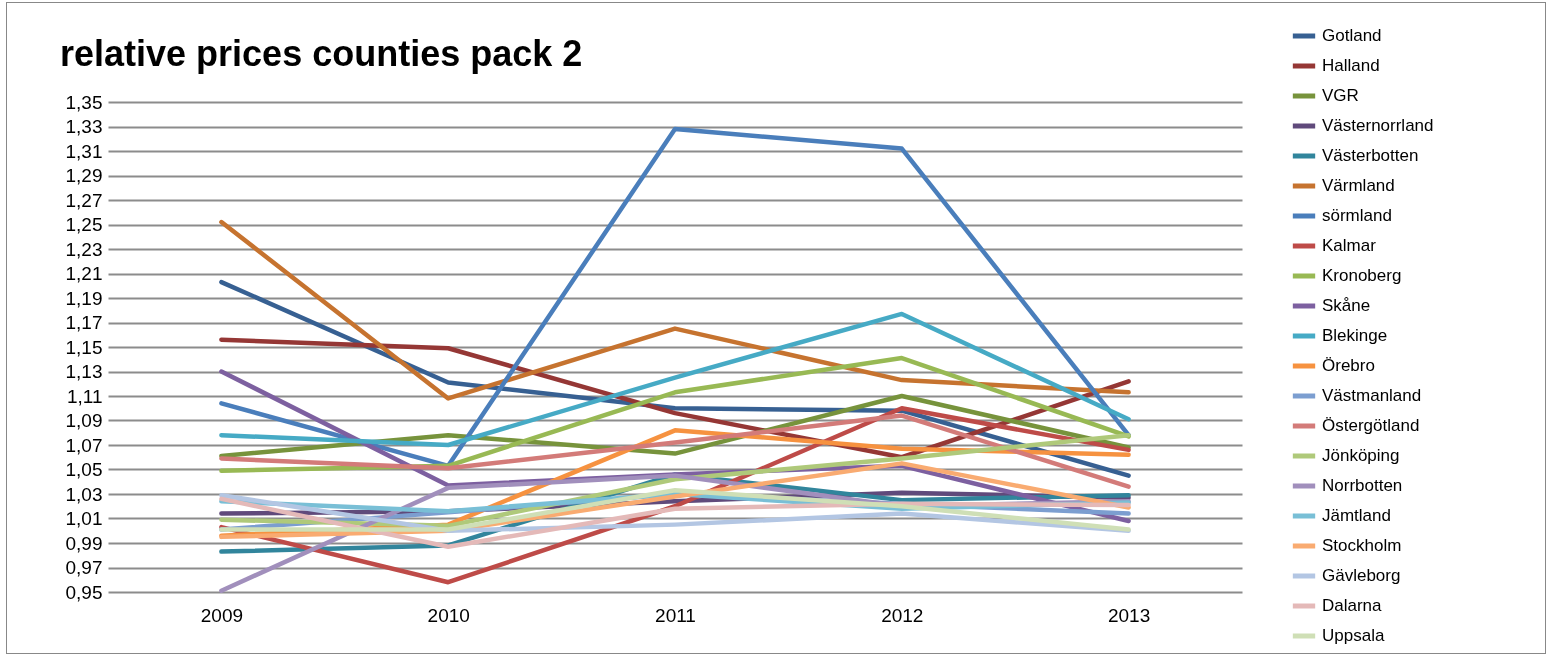  What do you see at coordinates (1378, 125) in the screenshot?
I see `legend-label: Västernorrland` at bounding box center [1378, 125].